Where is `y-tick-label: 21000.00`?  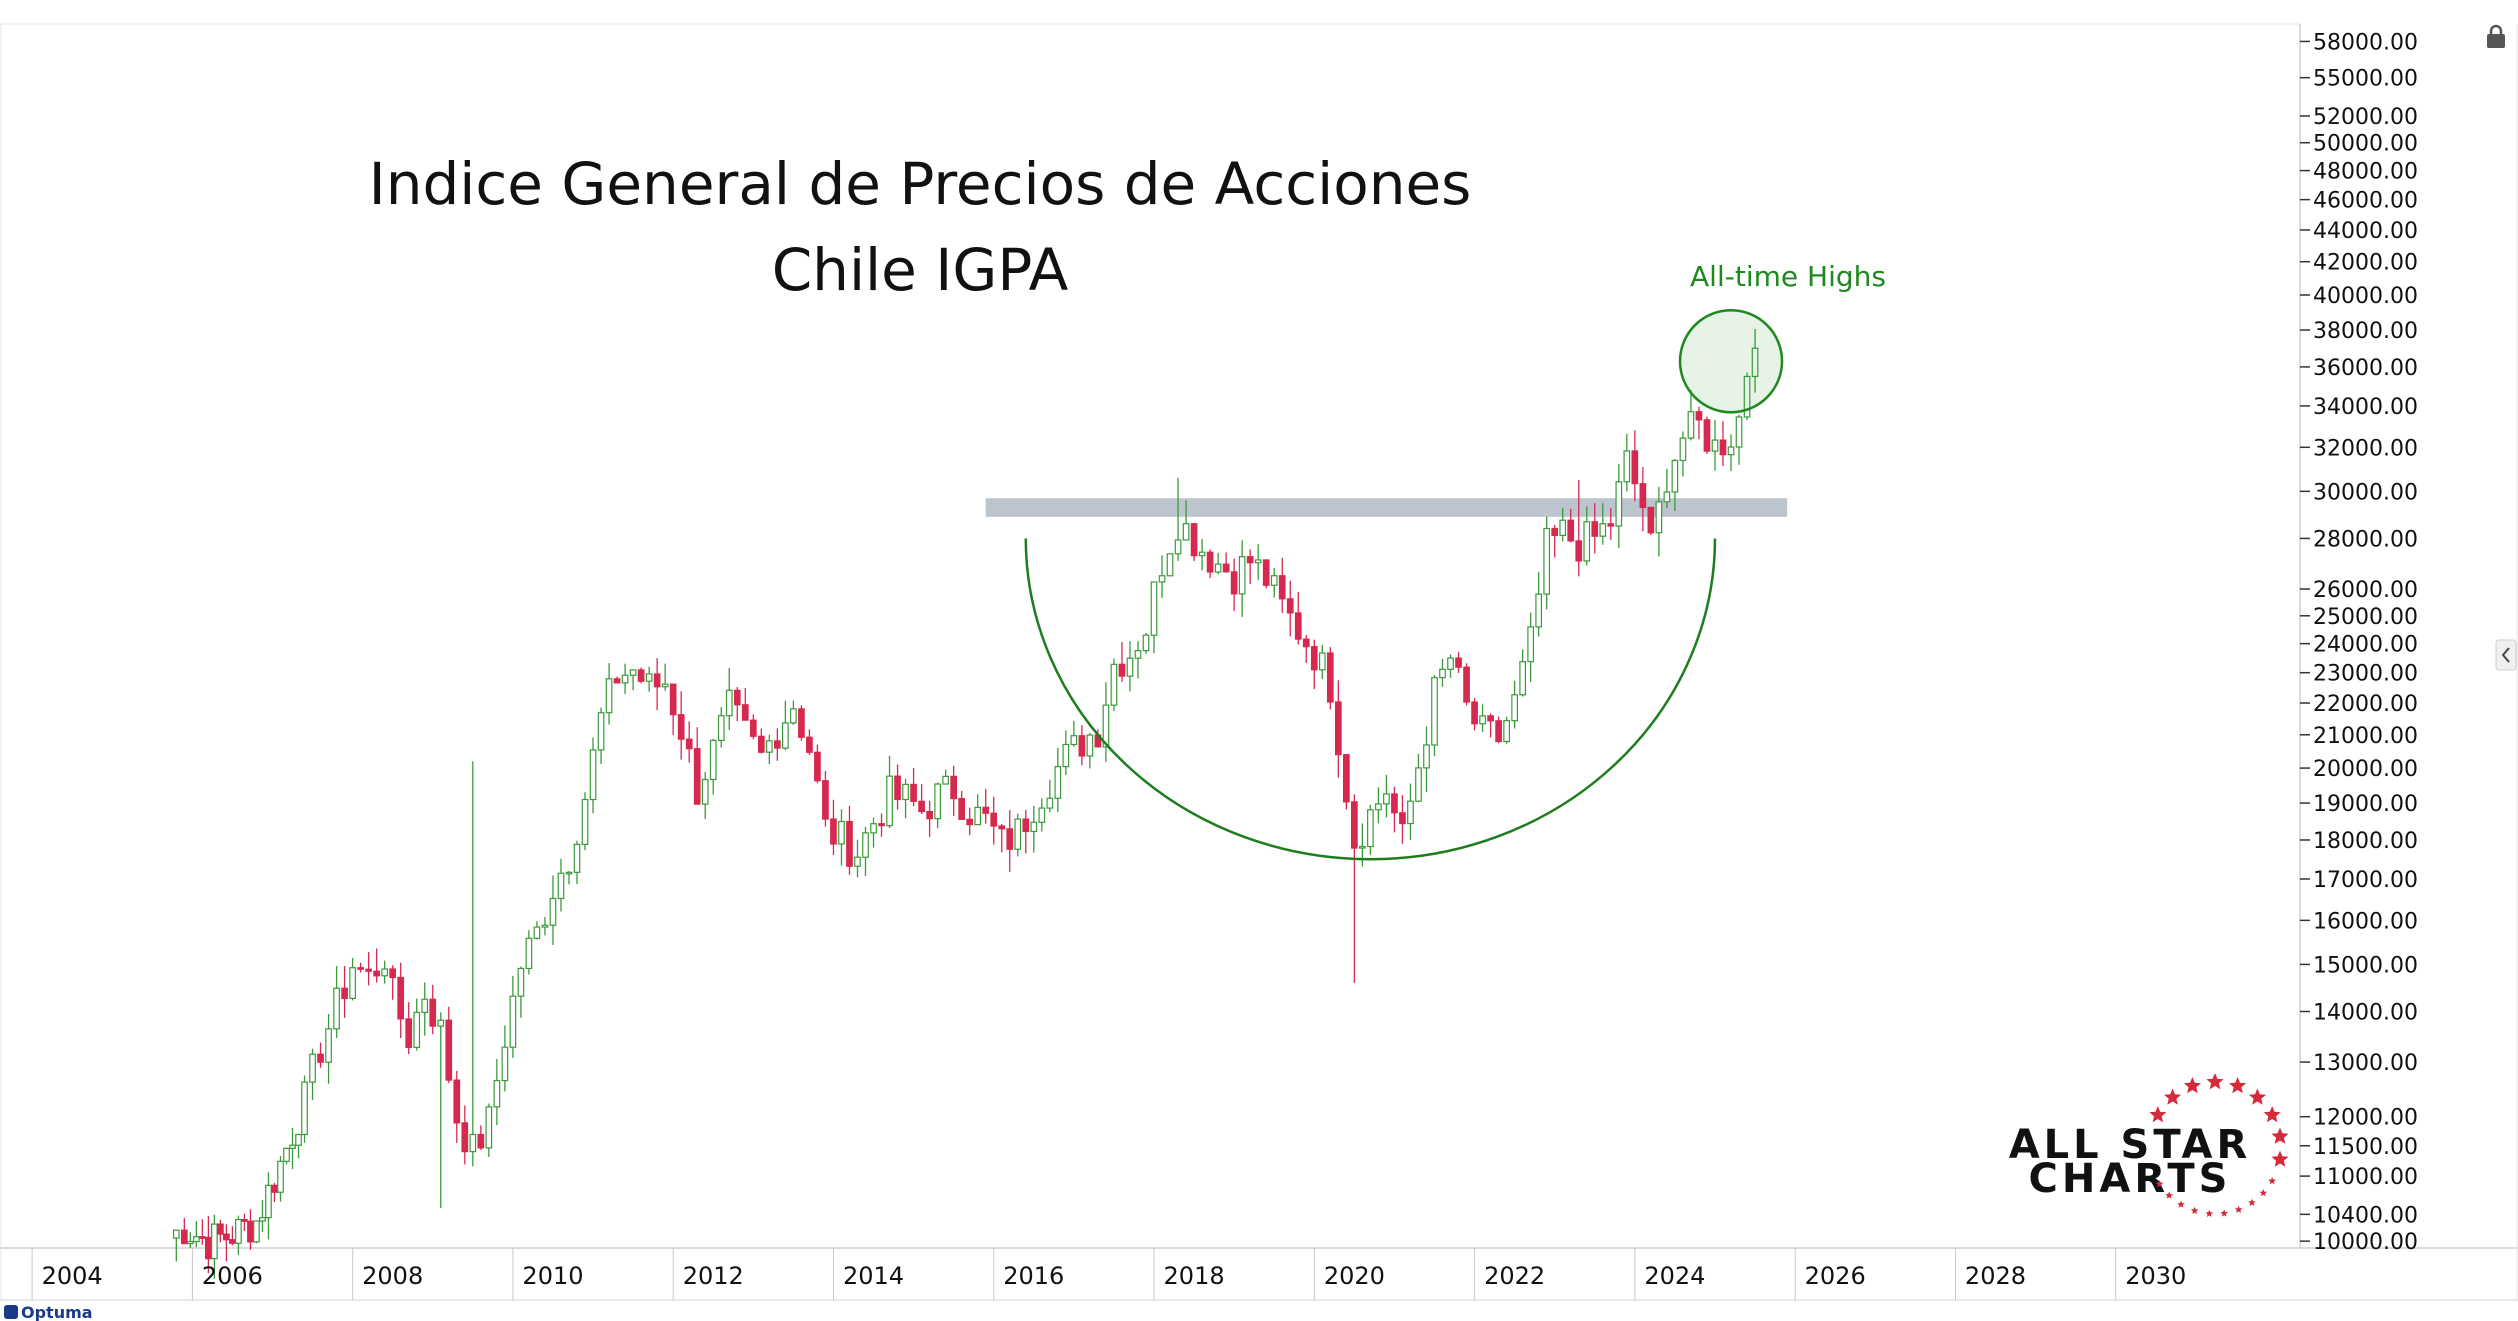
y-tick-label: 21000.00 is located at coordinates (2365, 736).